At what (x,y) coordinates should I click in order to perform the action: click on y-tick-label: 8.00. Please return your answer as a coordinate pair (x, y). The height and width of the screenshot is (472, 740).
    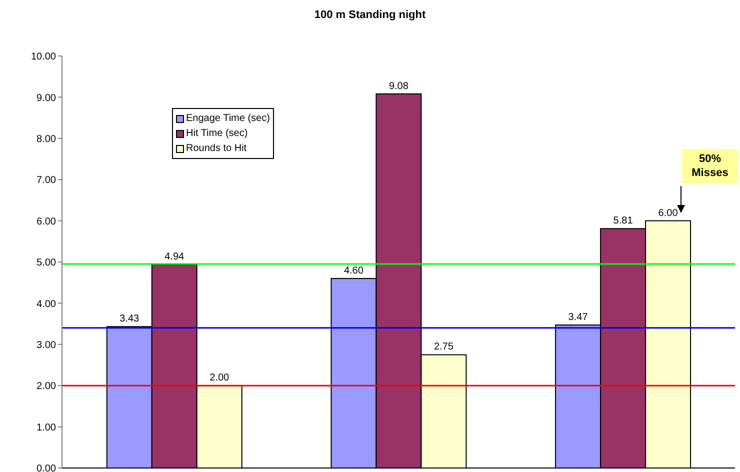
    Looking at the image, I should click on (46, 139).